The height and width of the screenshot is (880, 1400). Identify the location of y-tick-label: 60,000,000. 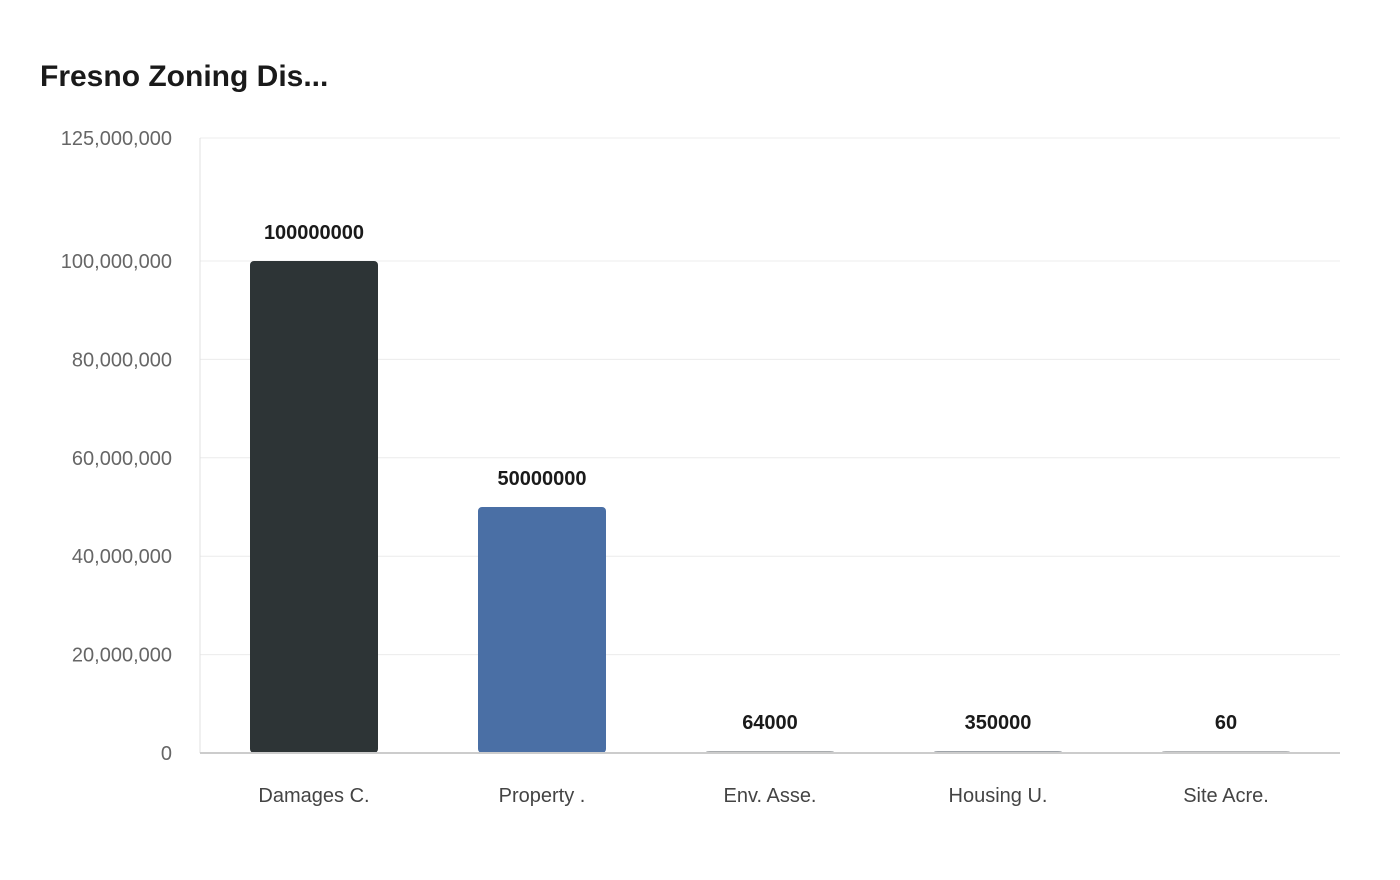
(122, 459).